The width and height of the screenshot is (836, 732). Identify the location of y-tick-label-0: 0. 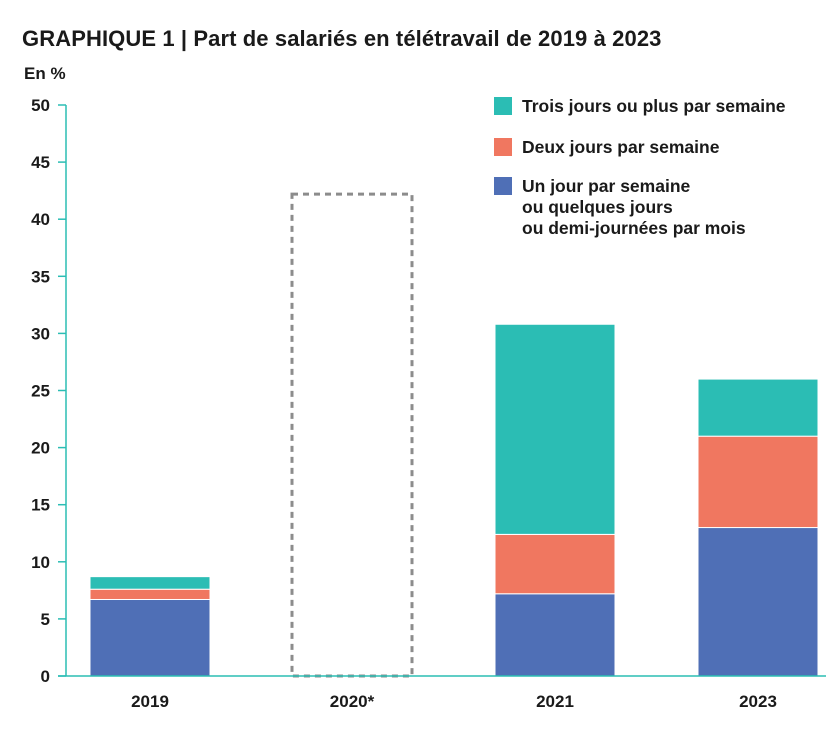
(45, 676).